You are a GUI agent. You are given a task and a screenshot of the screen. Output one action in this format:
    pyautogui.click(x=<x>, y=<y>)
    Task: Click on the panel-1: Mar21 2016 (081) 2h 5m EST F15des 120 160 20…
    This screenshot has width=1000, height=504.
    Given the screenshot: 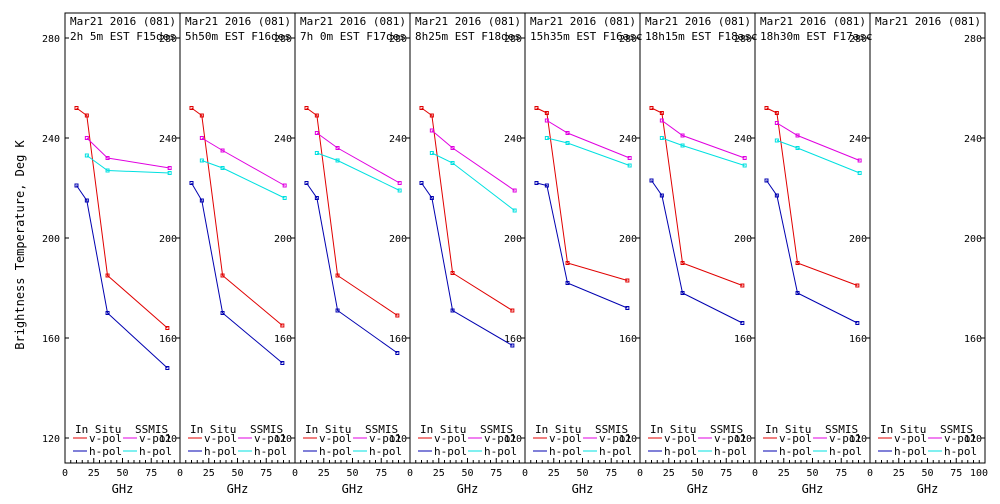 What is the action you would take?
    pyautogui.click(x=111, y=254)
    